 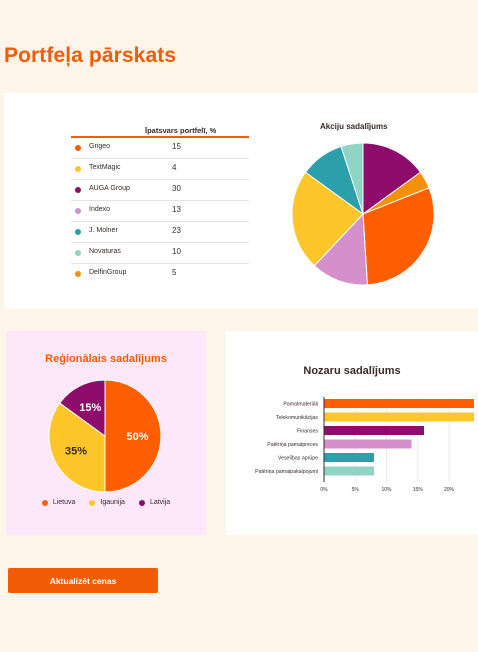 What do you see at coordinates (100, 209) in the screenshot?
I see `company-name: Indexo` at bounding box center [100, 209].